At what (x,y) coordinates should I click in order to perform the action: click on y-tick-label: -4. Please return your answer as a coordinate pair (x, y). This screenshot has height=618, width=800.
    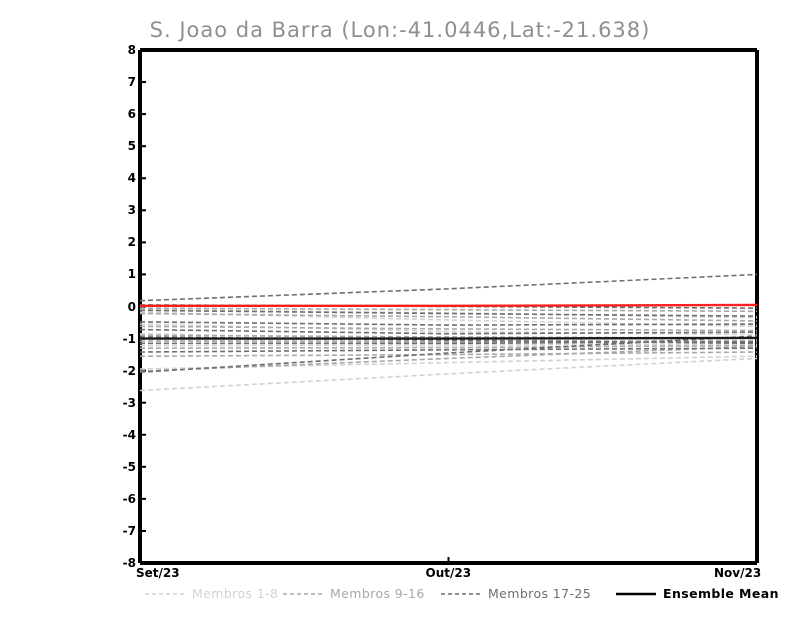
    Looking at the image, I should click on (129, 434).